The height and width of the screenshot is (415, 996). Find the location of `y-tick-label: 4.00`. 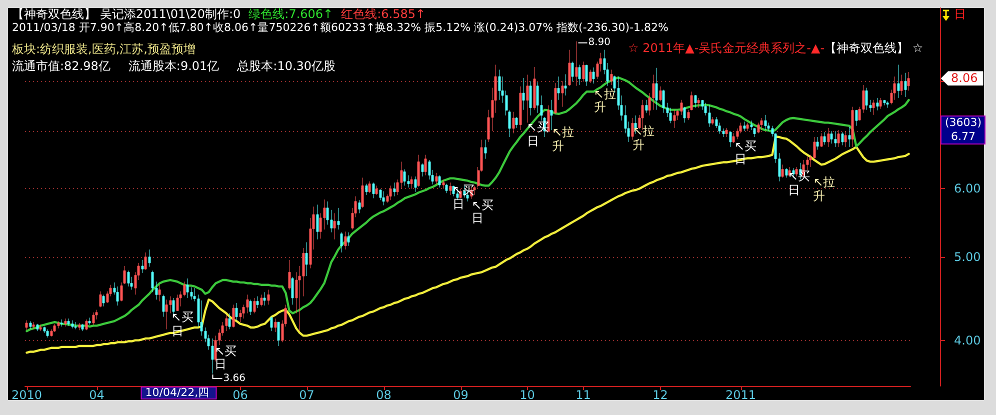

y-tick-label: 4.00 is located at coordinates (967, 340).